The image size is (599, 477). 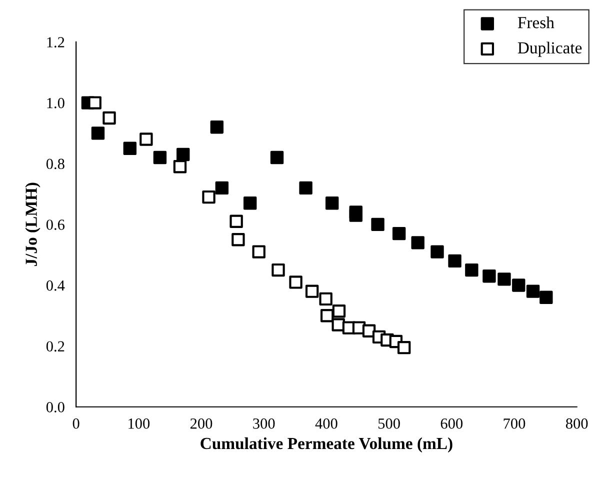 I want to click on x-axis-title: Cumulative Permeate Volume (mL), so click(x=326, y=445).